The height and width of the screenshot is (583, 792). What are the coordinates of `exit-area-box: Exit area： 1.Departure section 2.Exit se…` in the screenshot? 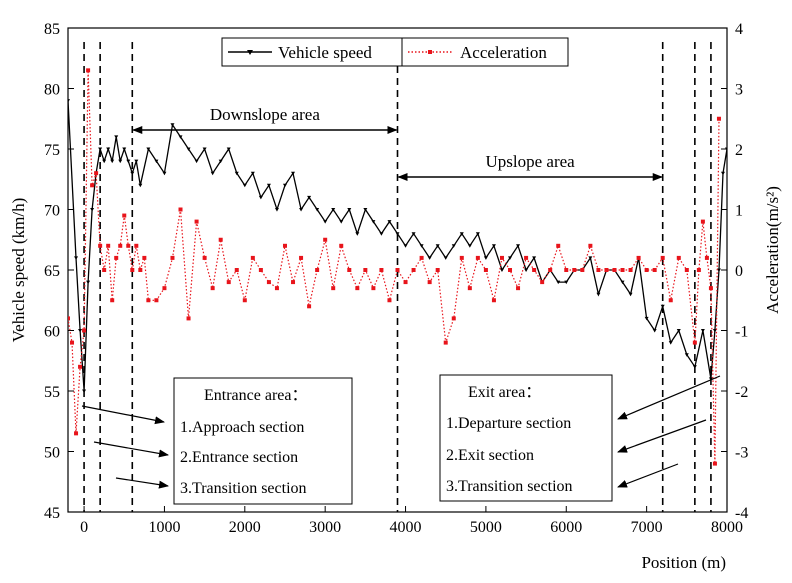 It's located at (580, 438).